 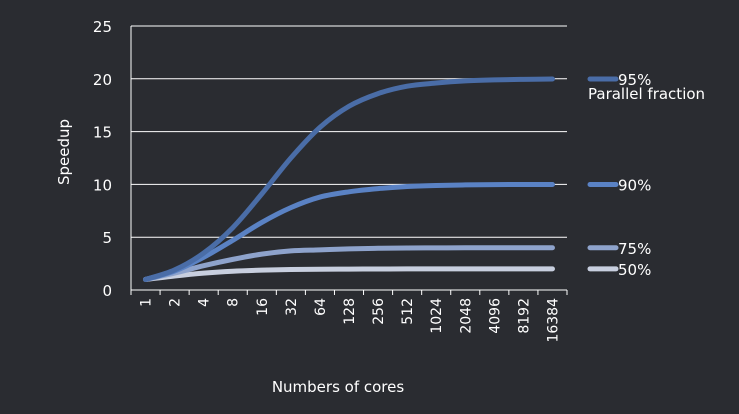 What do you see at coordinates (349, 263) in the screenshot?
I see `series-line-75pct` at bounding box center [349, 263].